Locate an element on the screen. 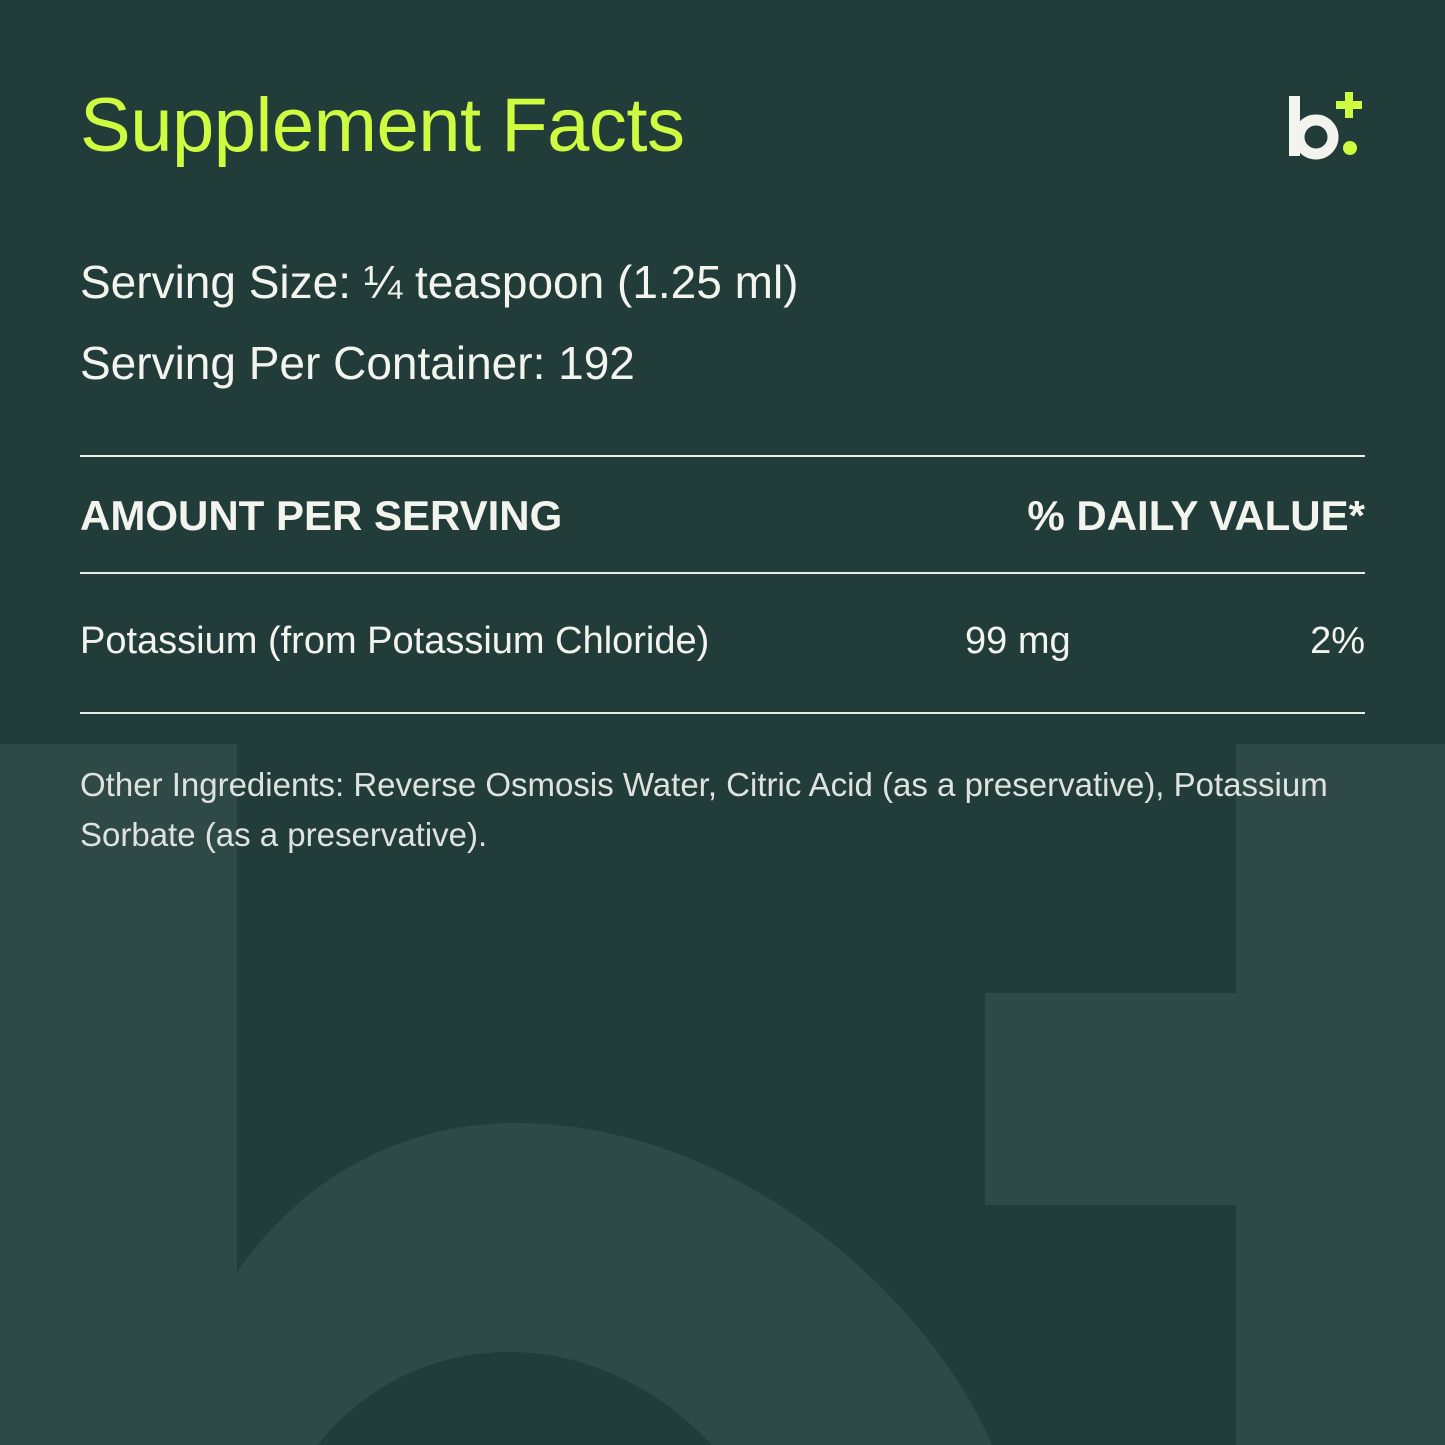 The image size is (1445, 1445). servings-per-container: Serving Per Container: 192 is located at coordinates (357, 363).